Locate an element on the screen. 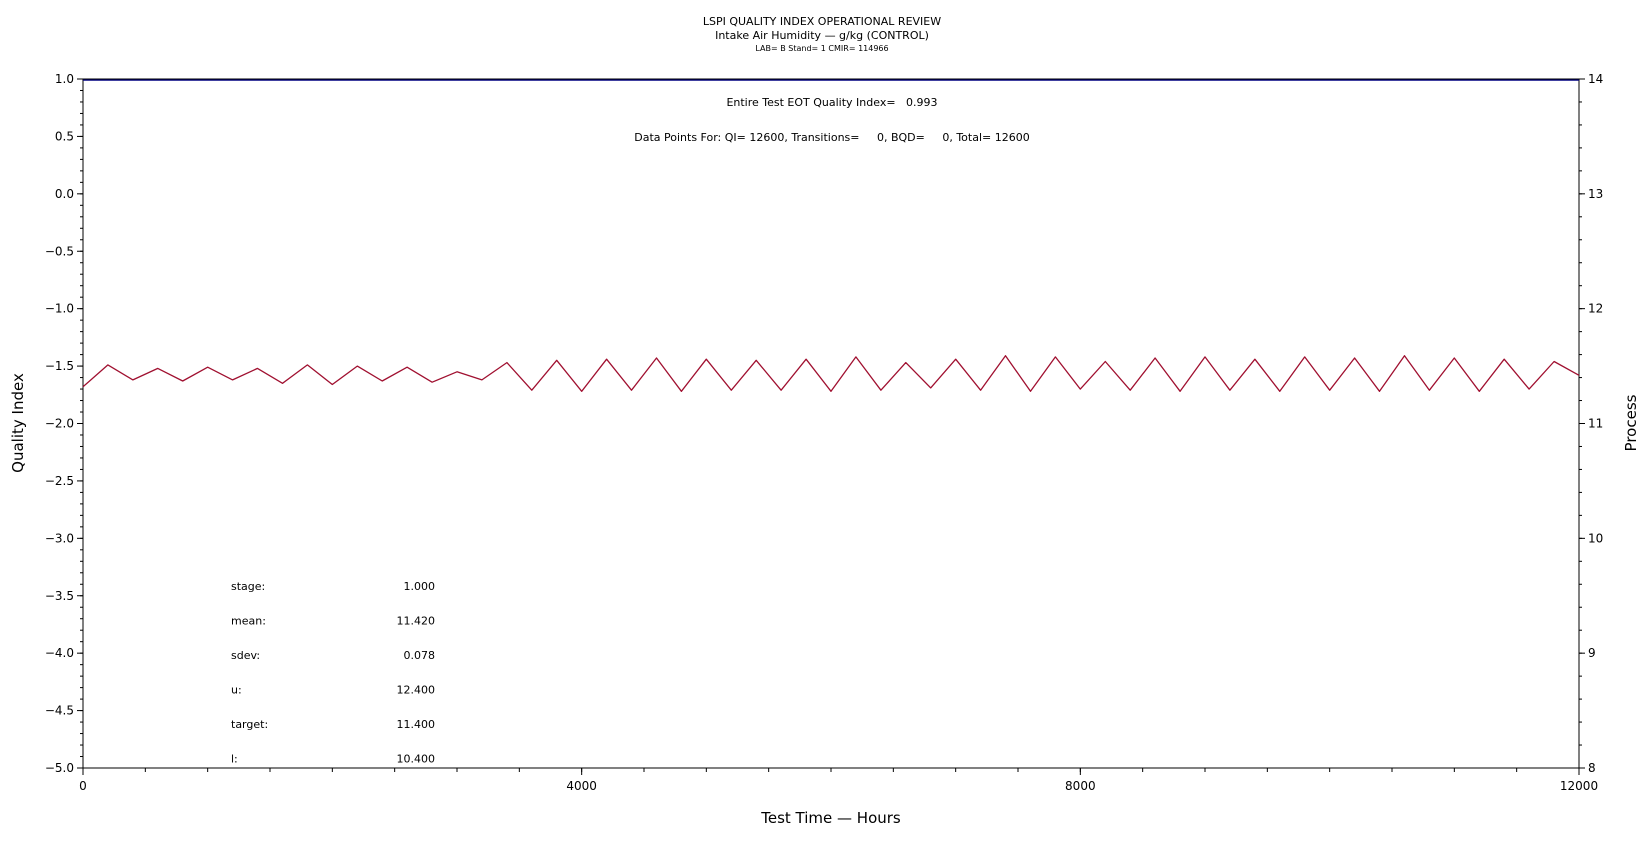  x-tick-label: 8000 is located at coordinates (1080, 786).